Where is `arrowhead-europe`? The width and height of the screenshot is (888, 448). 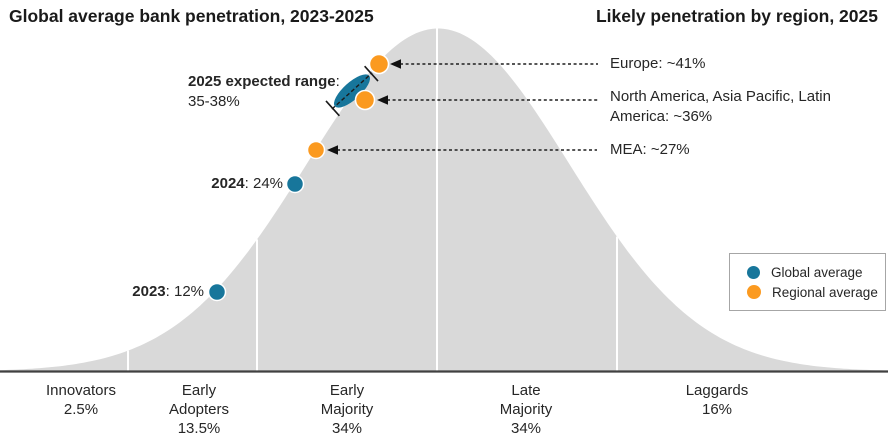 arrowhead-europe is located at coordinates (395, 64).